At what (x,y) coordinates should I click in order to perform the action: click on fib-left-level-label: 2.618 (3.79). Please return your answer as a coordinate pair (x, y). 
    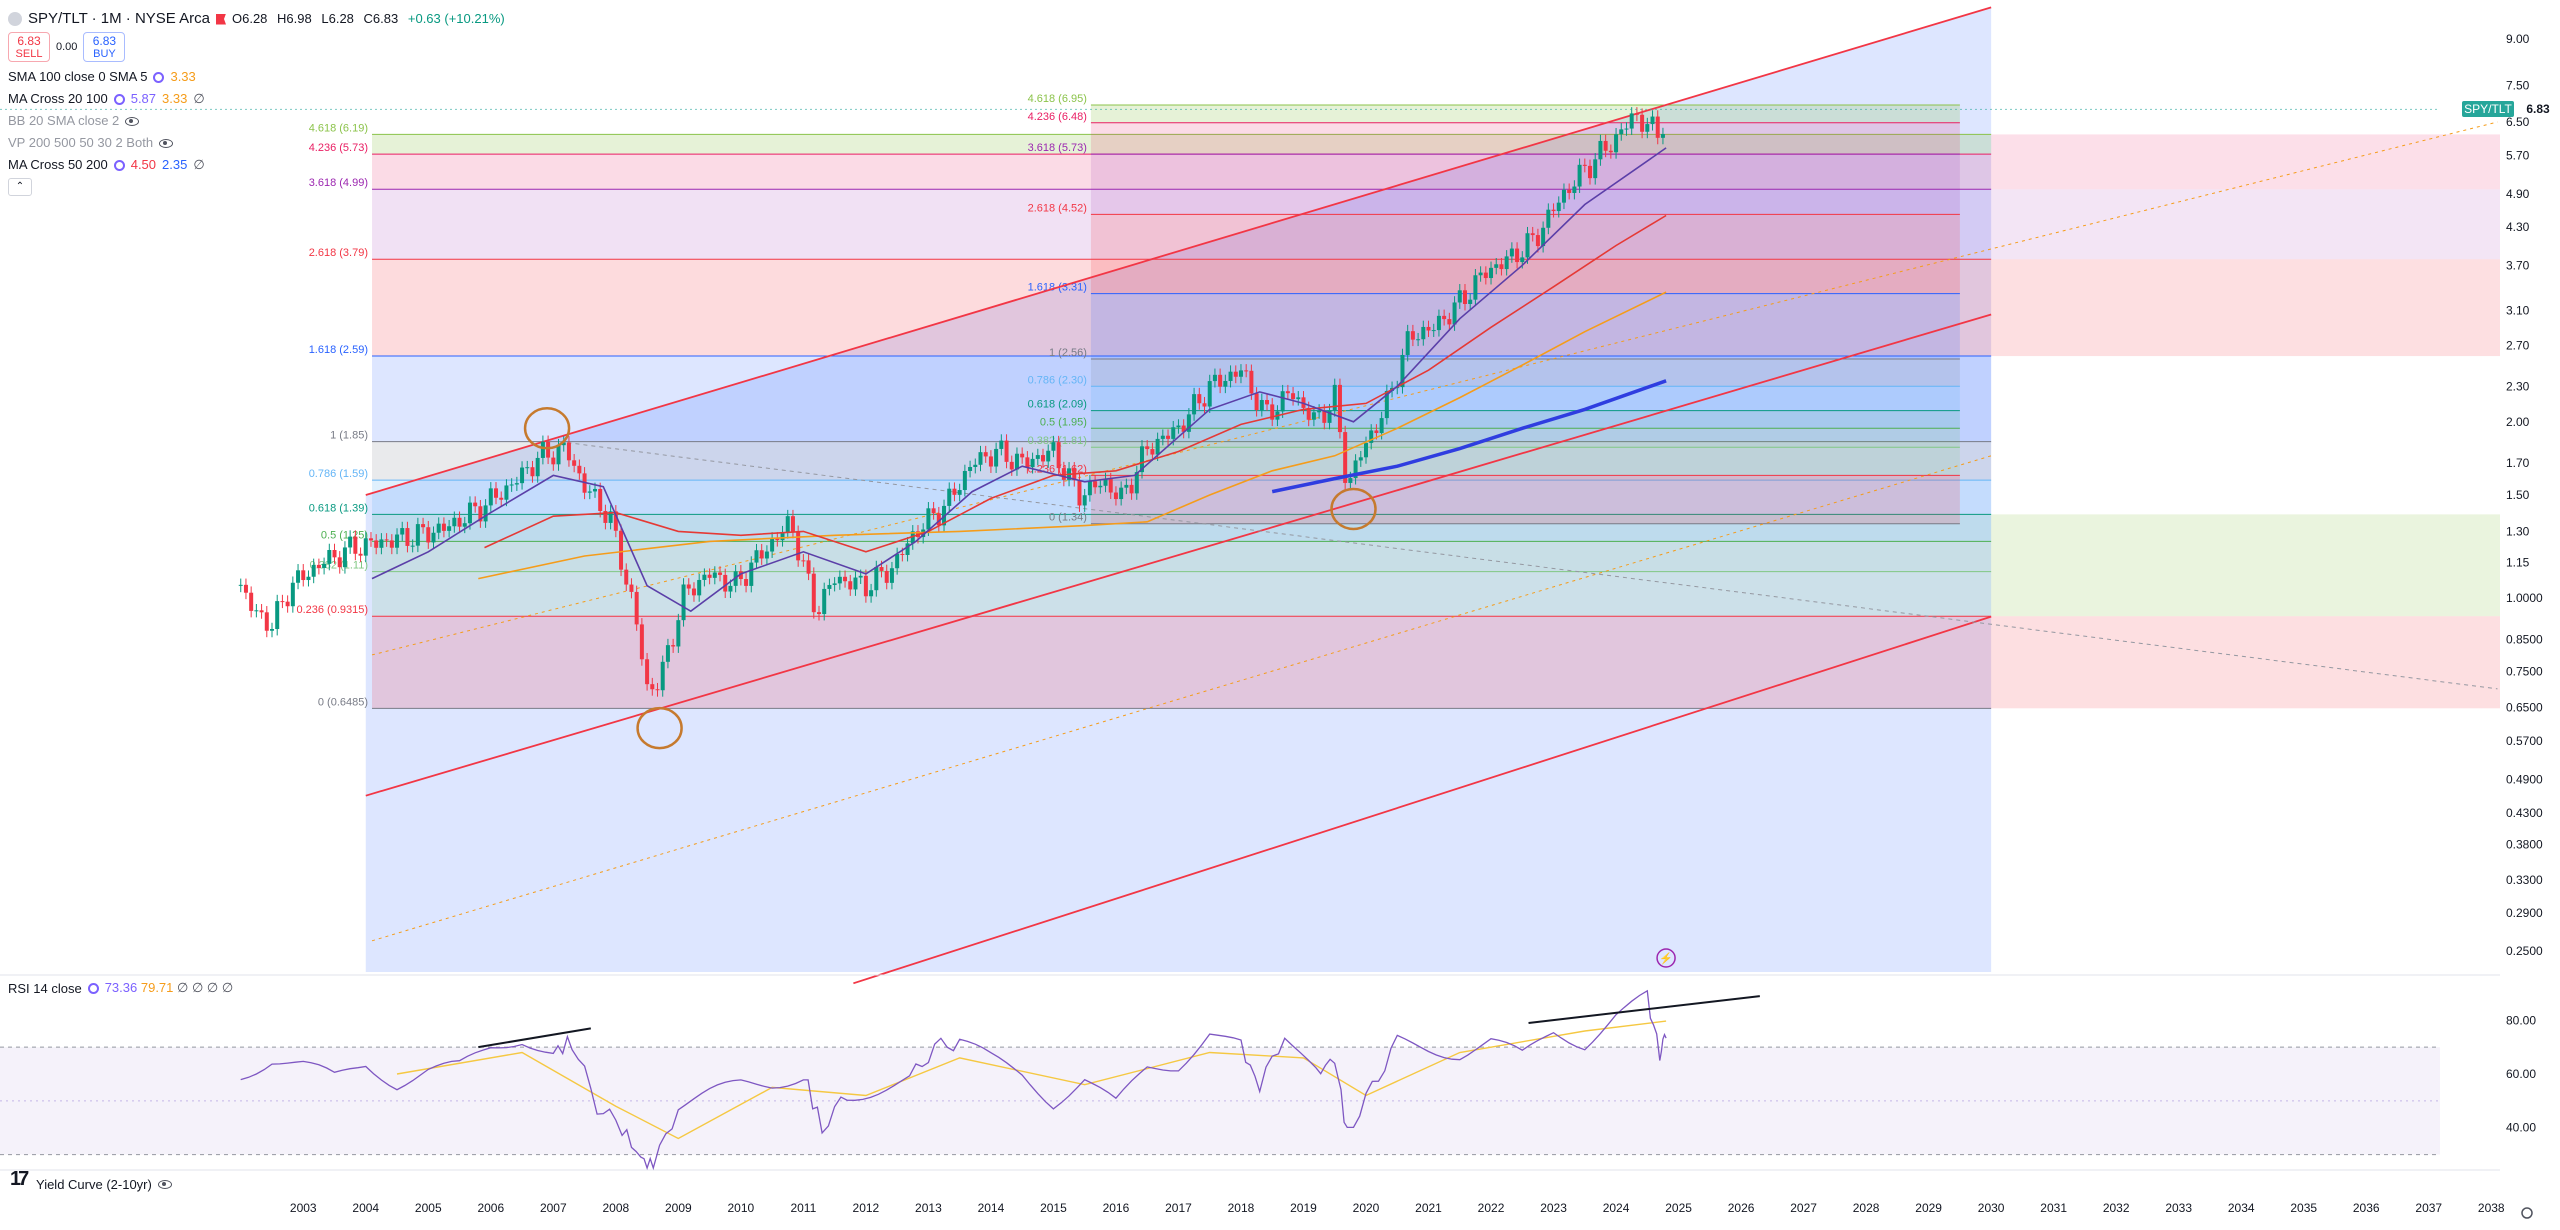
    Looking at the image, I should click on (338, 253).